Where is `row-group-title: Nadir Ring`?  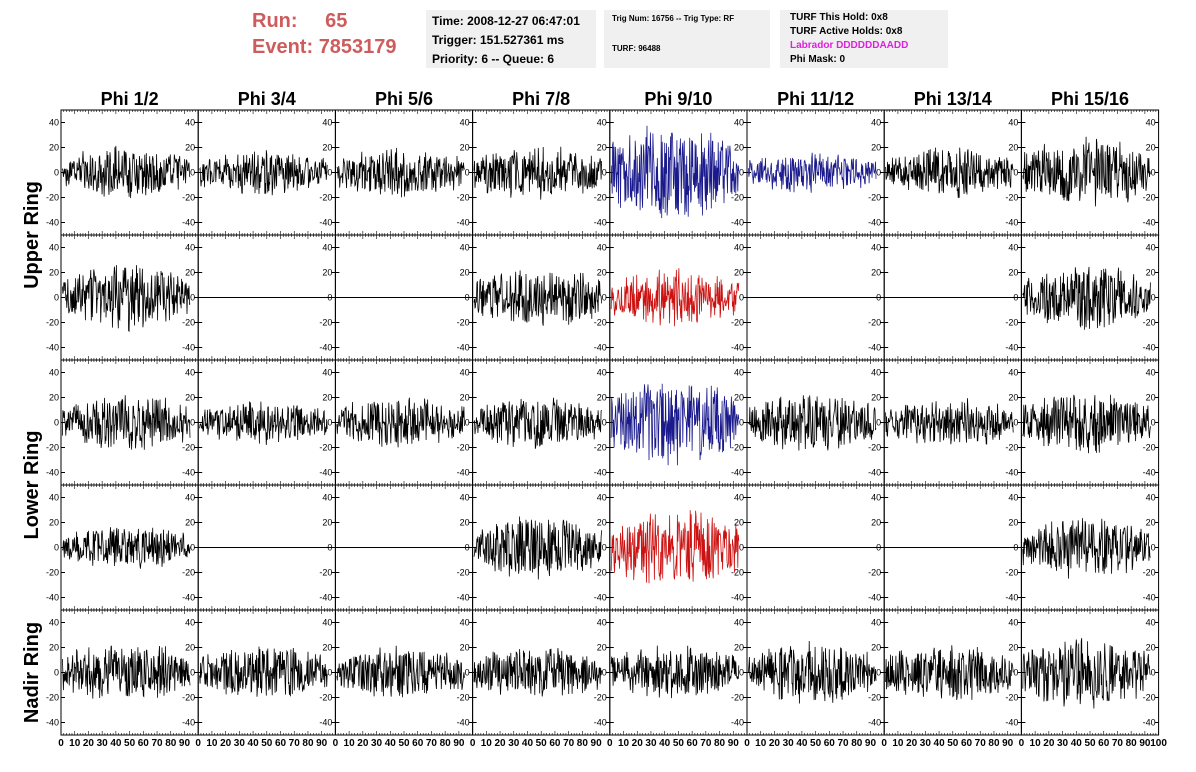
row-group-title: Nadir Ring is located at coordinates (32, 672).